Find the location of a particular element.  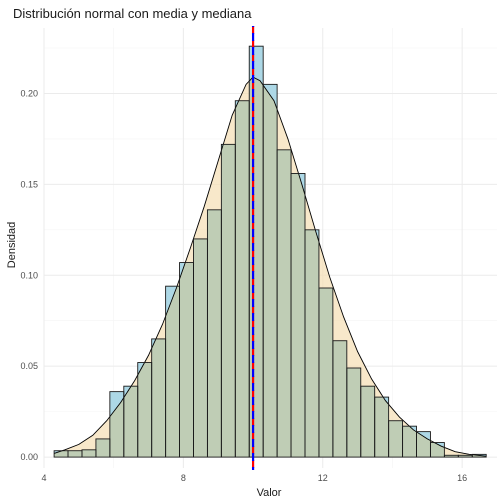

y-tick-label: 0.20 is located at coordinates (29, 93).